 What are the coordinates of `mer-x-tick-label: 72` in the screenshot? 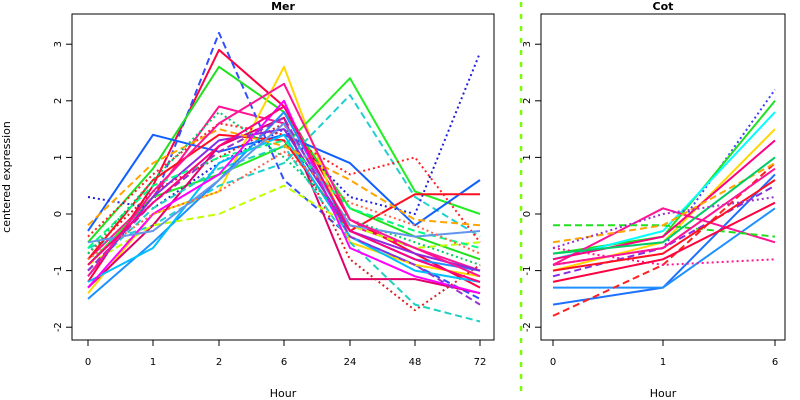 It's located at (480, 362).